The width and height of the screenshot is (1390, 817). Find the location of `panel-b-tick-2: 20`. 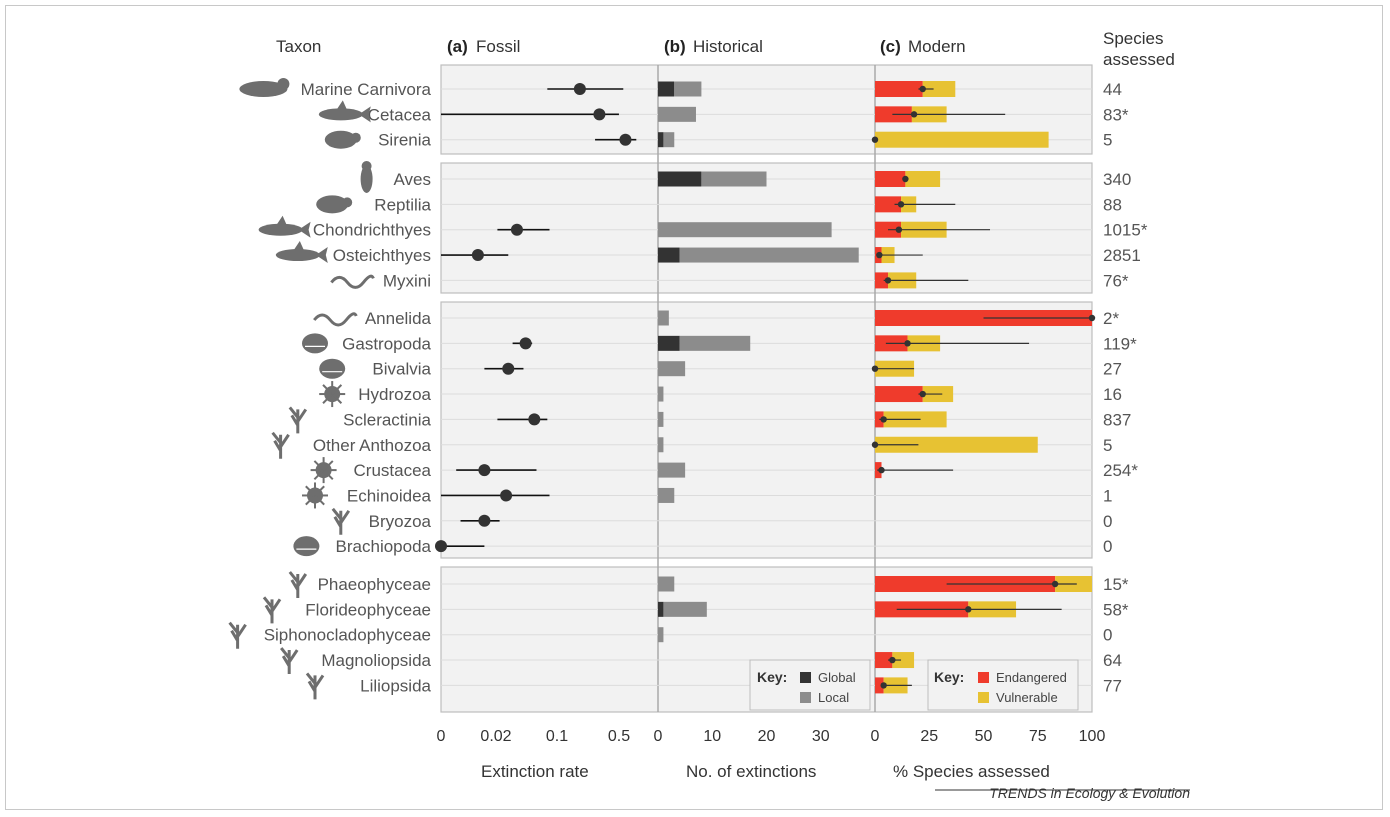

panel-b-tick-2: 20 is located at coordinates (767, 736).